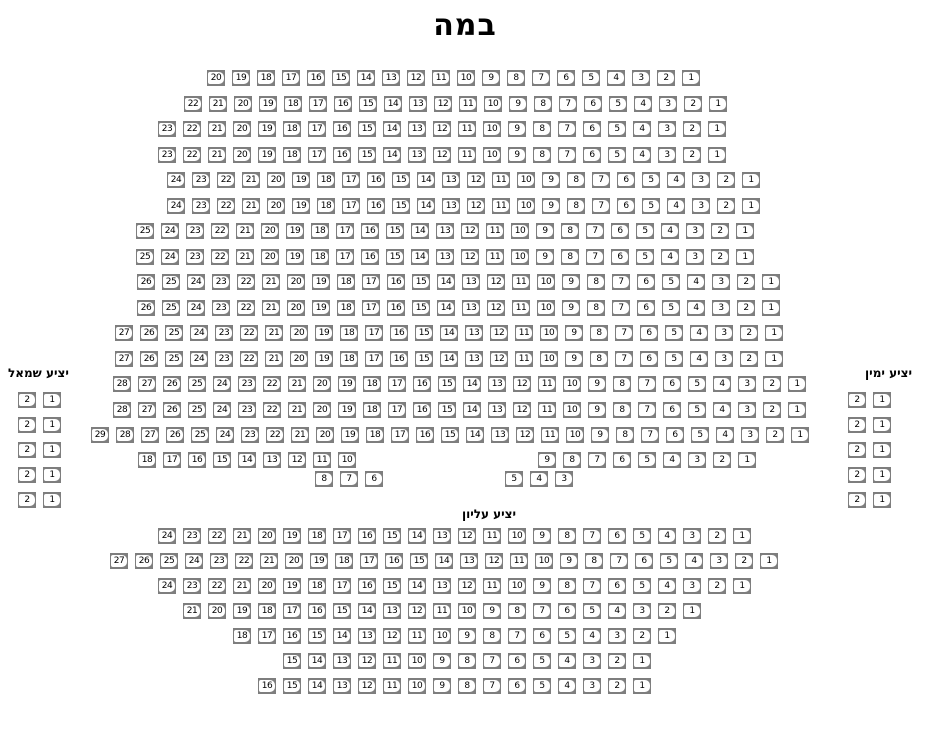 This screenshot has height=740, width=930. What do you see at coordinates (542, 129) in the screenshot?
I see `seat-main-floor-row3-8: 8` at bounding box center [542, 129].